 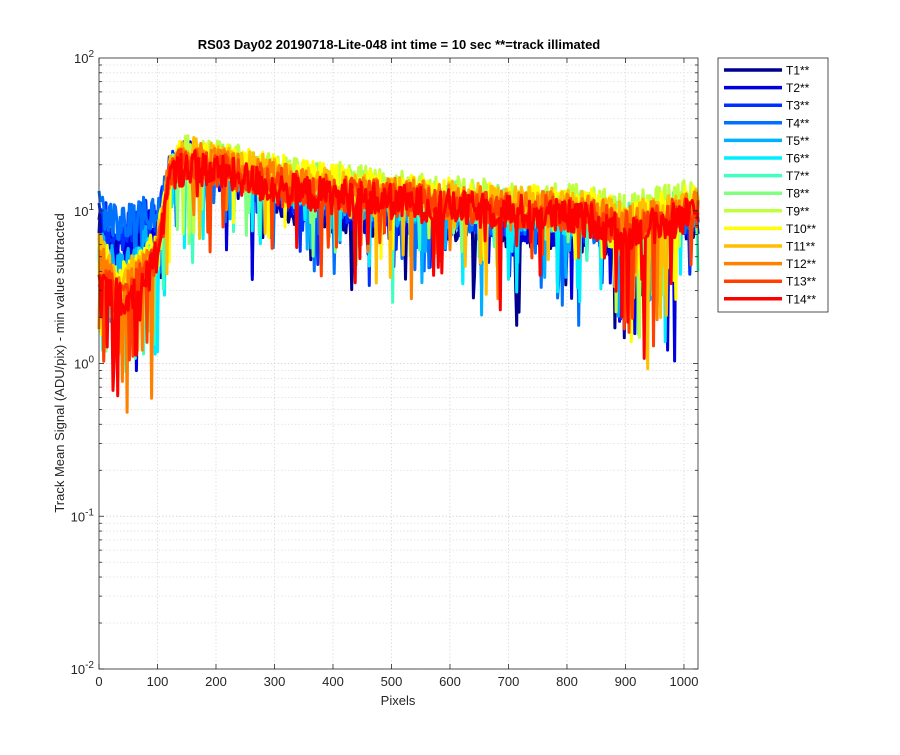 I want to click on legend-label: T6**, so click(x=798, y=159).